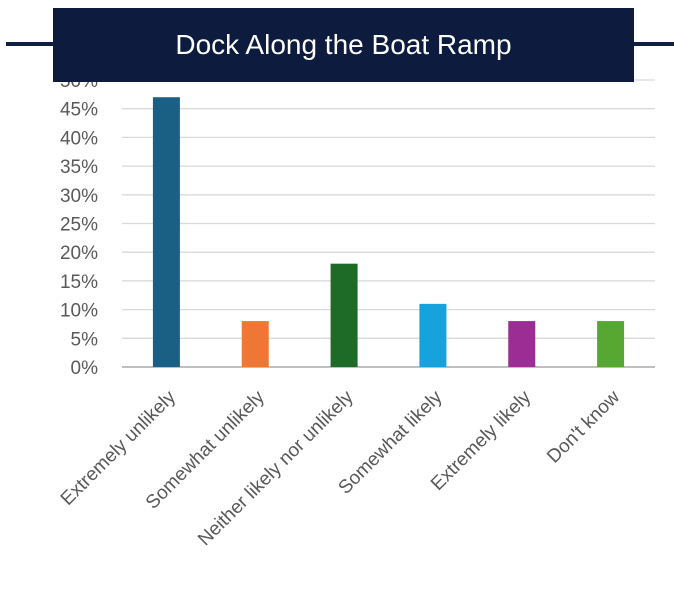 This screenshot has width=674, height=600. I want to click on y-tick-label: 10%, so click(79, 311).